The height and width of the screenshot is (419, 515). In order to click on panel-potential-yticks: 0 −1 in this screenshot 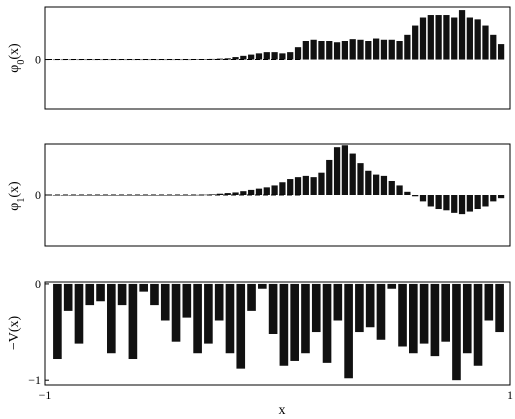, I will do `click(38, 332)`.